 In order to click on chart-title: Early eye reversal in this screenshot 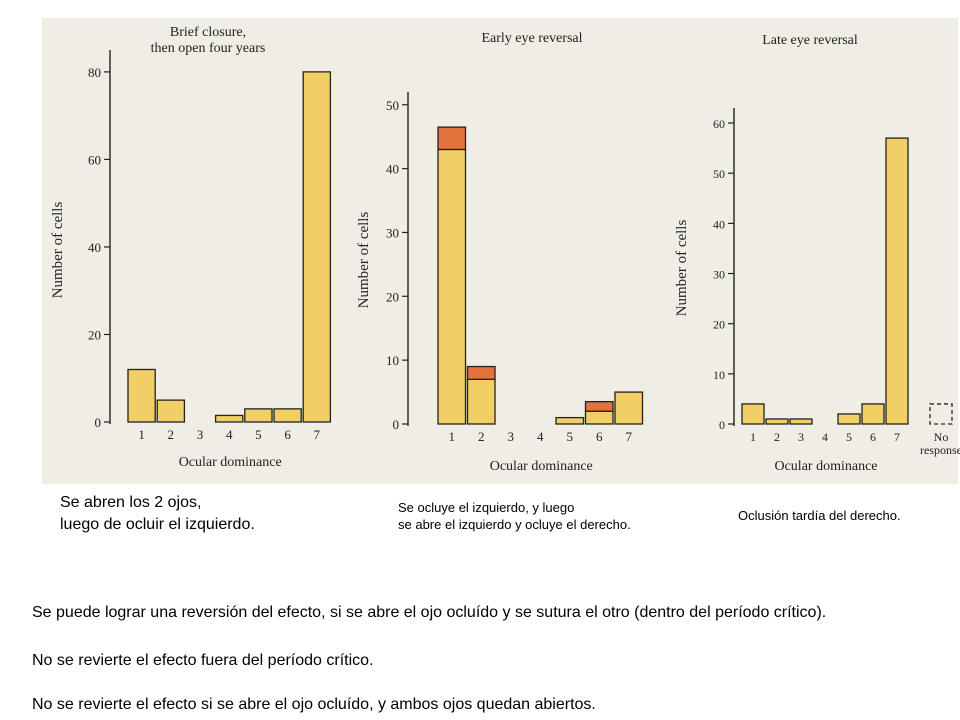, I will do `click(531, 38)`.